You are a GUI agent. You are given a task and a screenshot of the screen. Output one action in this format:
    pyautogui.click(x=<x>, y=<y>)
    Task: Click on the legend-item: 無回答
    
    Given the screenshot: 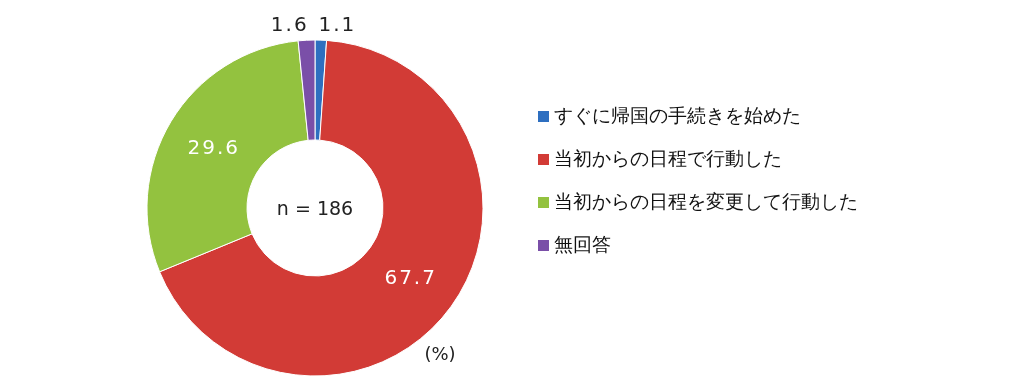 What is the action you would take?
    pyautogui.click(x=574, y=244)
    